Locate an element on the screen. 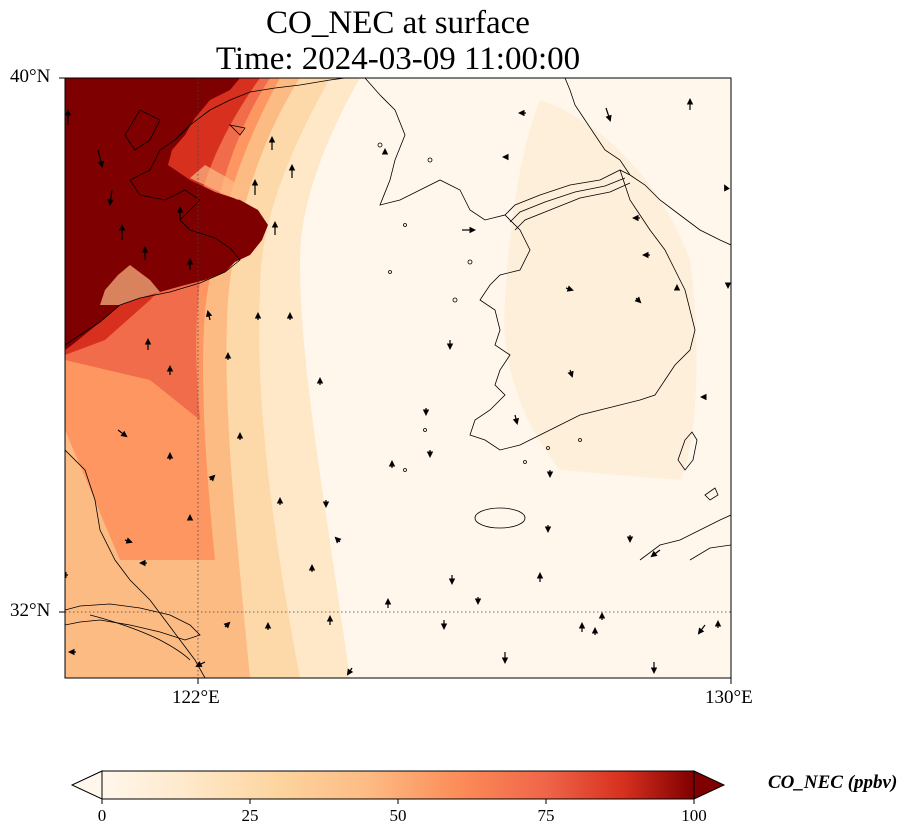 The height and width of the screenshot is (836, 920). lat-label-north: 40°N is located at coordinates (30, 76).